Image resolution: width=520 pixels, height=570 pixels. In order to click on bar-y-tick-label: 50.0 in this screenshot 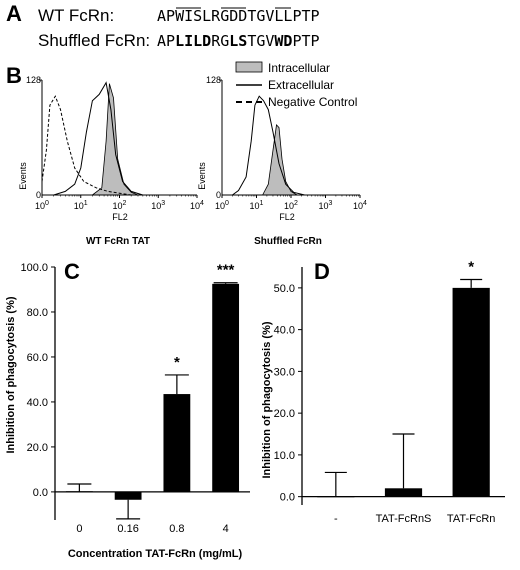, I will do `click(284, 289)`.